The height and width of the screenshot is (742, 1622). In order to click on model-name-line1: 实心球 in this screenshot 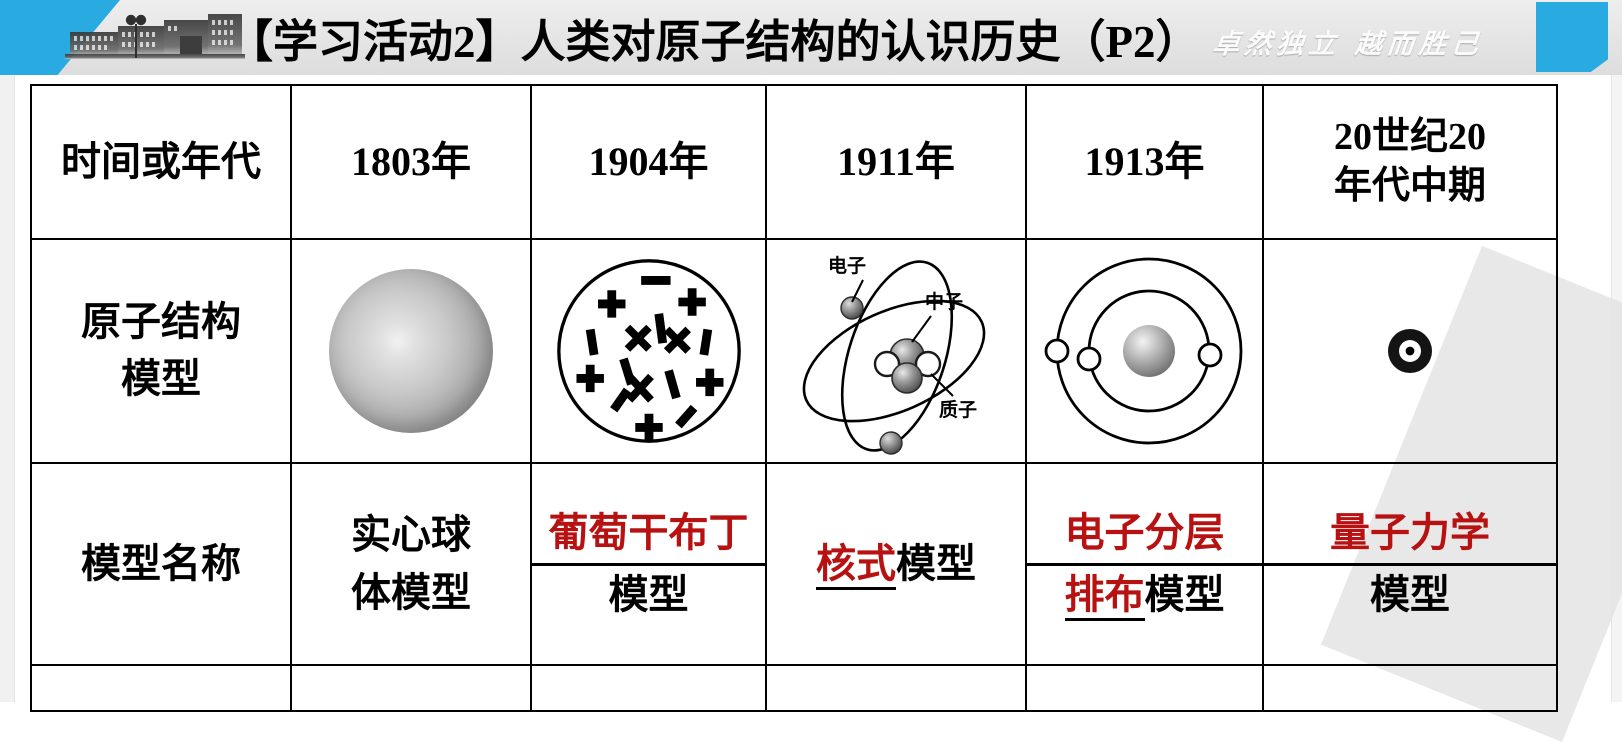, I will do `click(411, 534)`.